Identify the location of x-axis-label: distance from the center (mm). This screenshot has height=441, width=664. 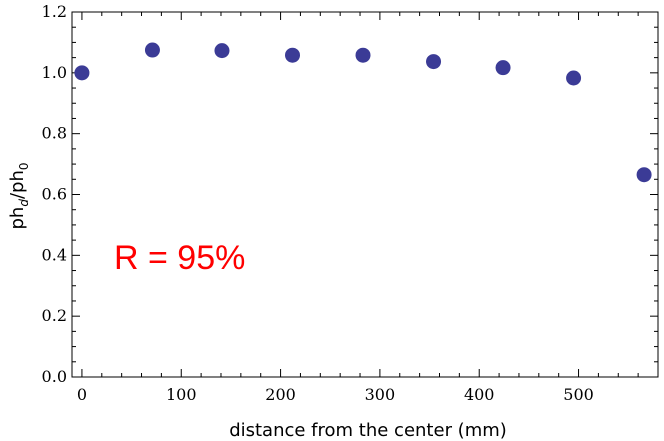
(368, 430).